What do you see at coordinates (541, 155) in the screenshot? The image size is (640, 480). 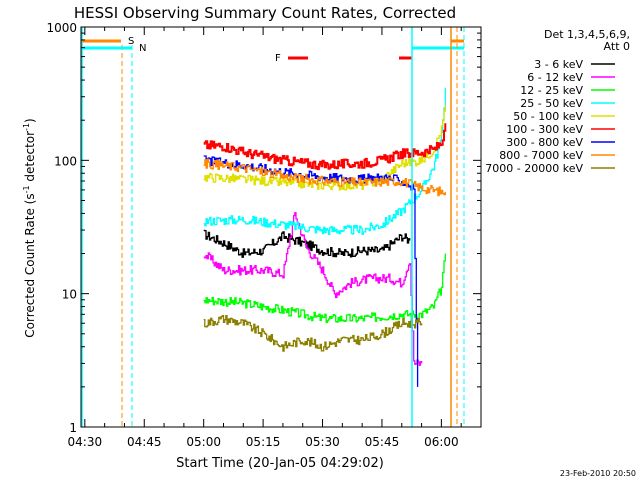 I see `legend-label: 800 - 7000 keV` at bounding box center [541, 155].